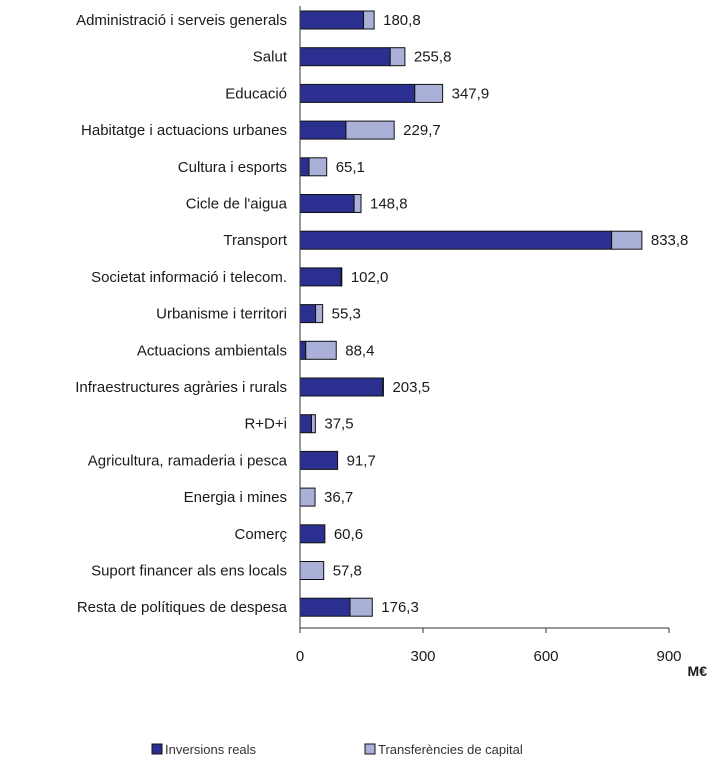  Describe the element at coordinates (332, 20) in the screenshot. I see `bar-administracio-i-serveis-generals-inversions-reals` at that location.